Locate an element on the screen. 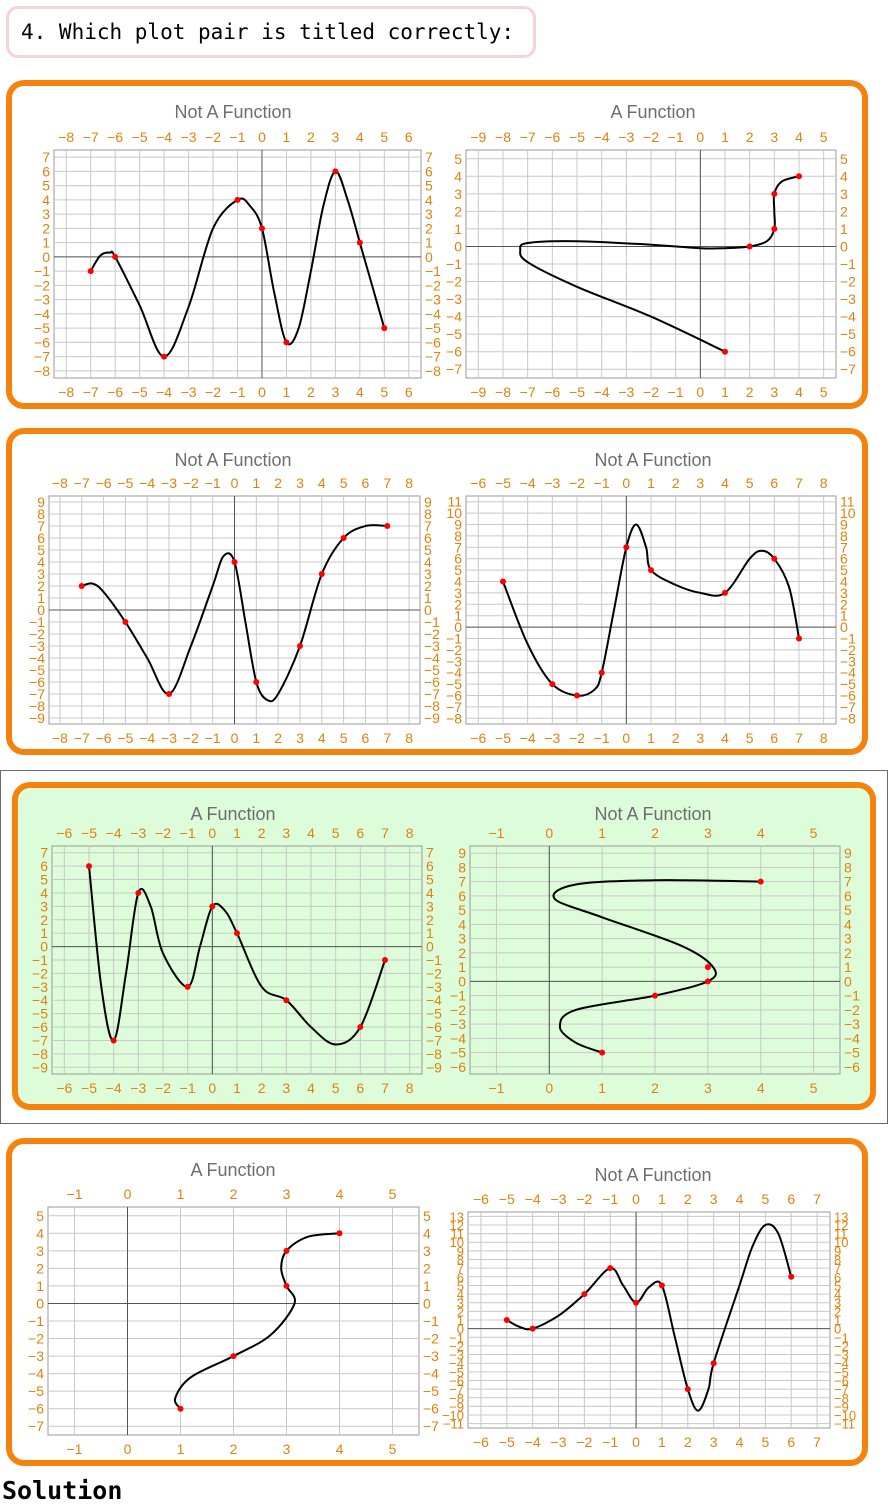 This screenshot has height=1508, width=888. x-tick-label-top: 0 is located at coordinates (700, 137).